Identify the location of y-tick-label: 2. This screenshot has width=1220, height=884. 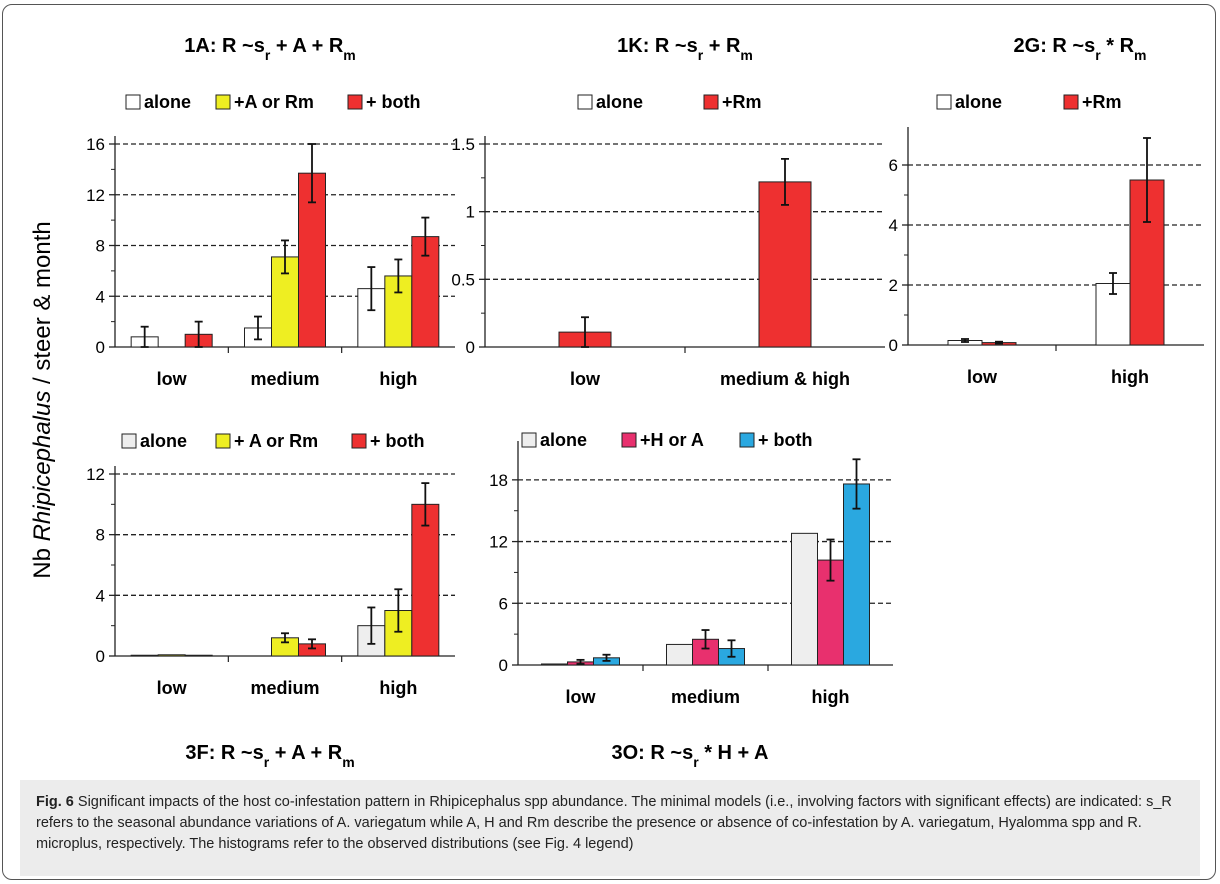
(893, 285).